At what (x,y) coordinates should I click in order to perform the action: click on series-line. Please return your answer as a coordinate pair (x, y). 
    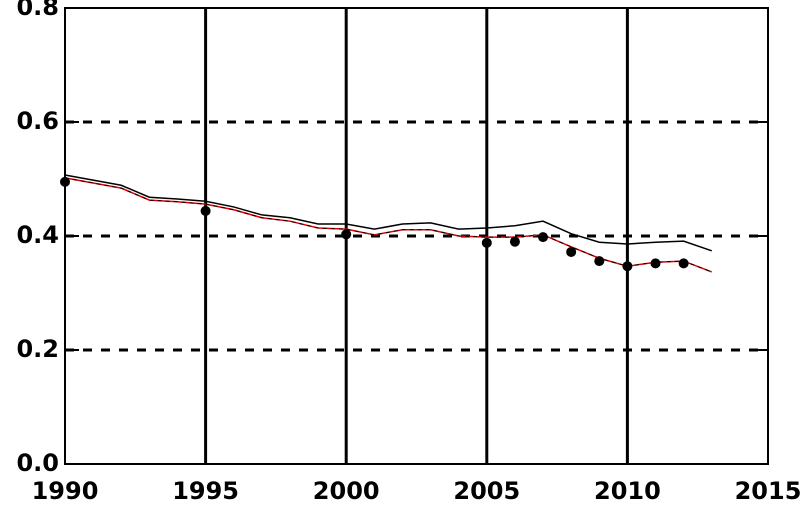
    Looking at the image, I should click on (388, 213).